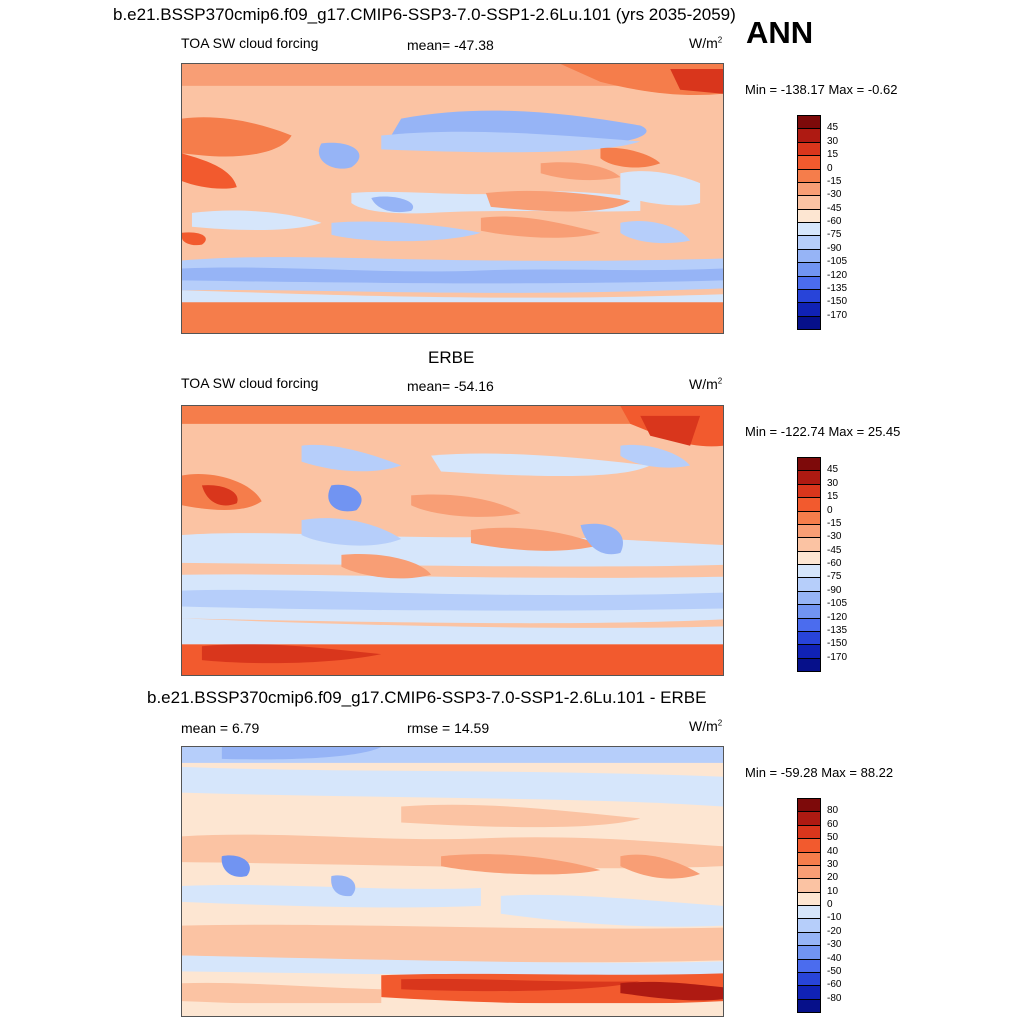 The image size is (1024, 1024). What do you see at coordinates (833, 891) in the screenshot?
I see `colorbar-label: 10` at bounding box center [833, 891].